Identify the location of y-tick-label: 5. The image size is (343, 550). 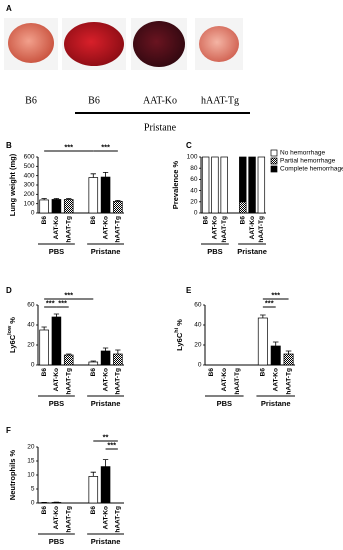
(33, 489).